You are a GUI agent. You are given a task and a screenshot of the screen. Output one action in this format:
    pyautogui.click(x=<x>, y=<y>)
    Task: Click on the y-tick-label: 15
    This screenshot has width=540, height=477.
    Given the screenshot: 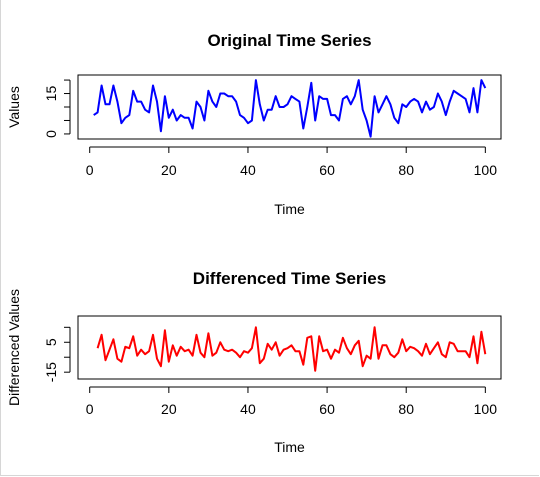 What is the action you would take?
    pyautogui.click(x=51, y=94)
    